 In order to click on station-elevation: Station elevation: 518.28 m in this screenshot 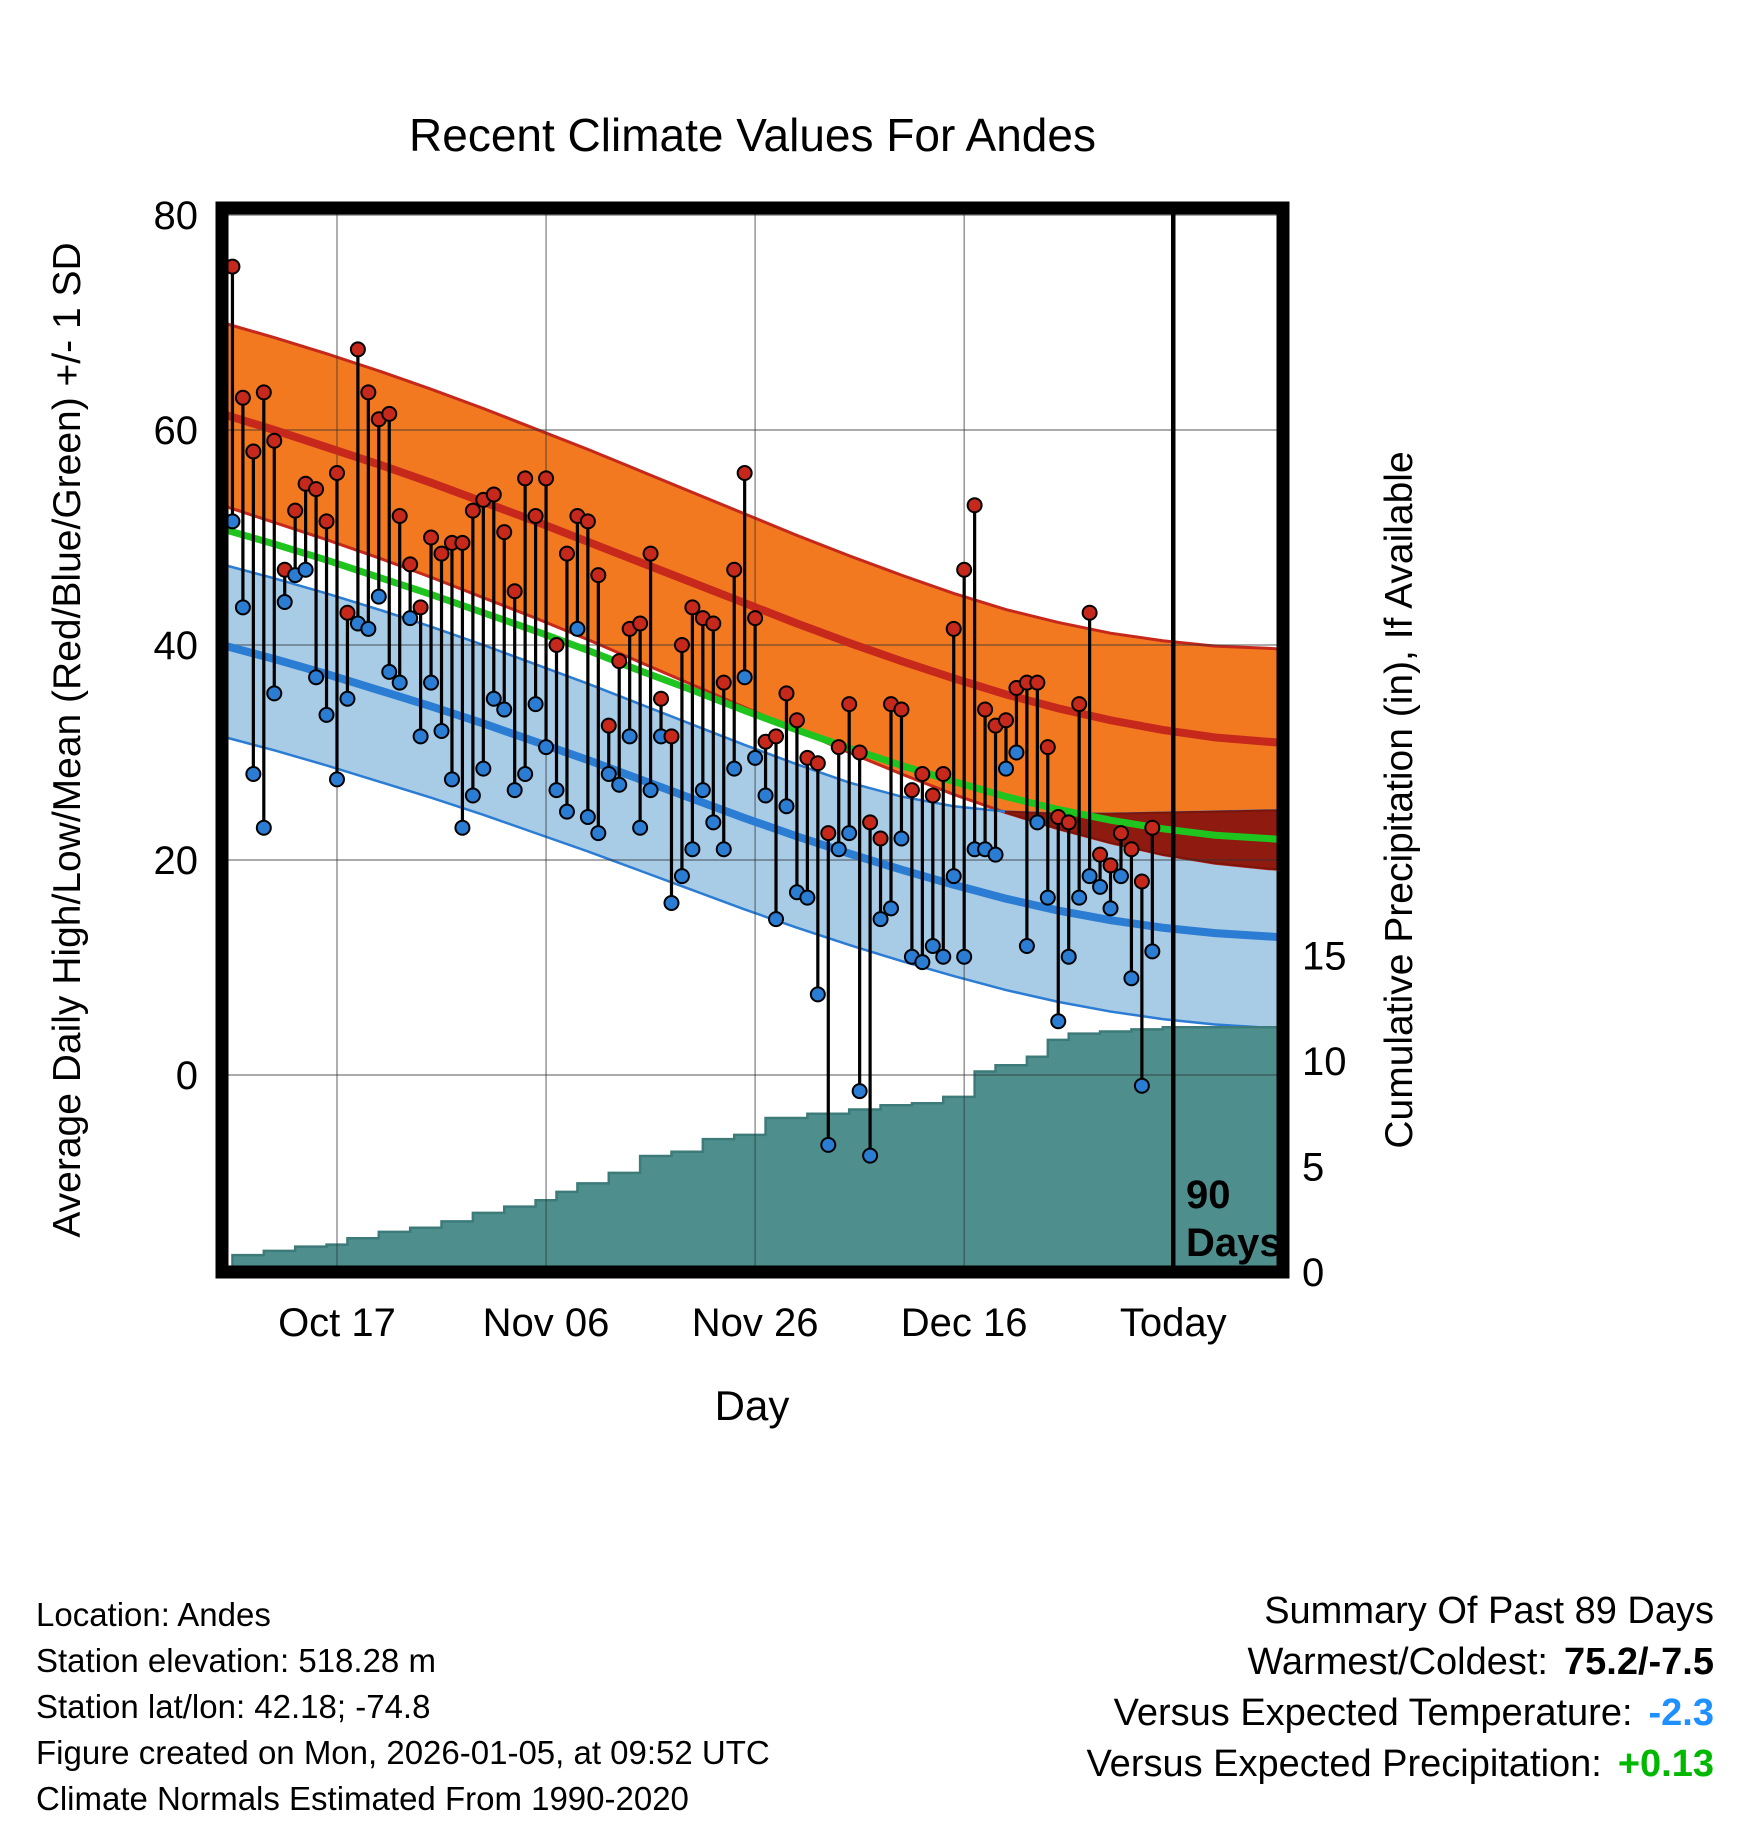, I will do `click(236, 1660)`.